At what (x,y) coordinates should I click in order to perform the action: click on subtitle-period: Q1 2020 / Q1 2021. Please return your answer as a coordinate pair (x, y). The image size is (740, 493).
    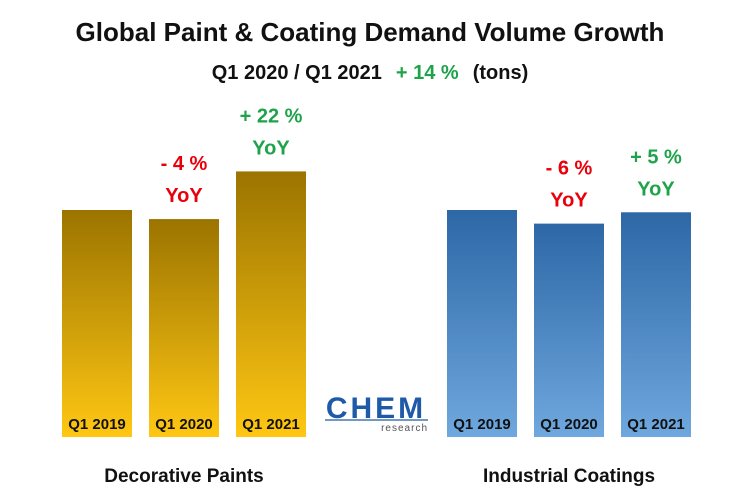
    Looking at the image, I should click on (297, 73).